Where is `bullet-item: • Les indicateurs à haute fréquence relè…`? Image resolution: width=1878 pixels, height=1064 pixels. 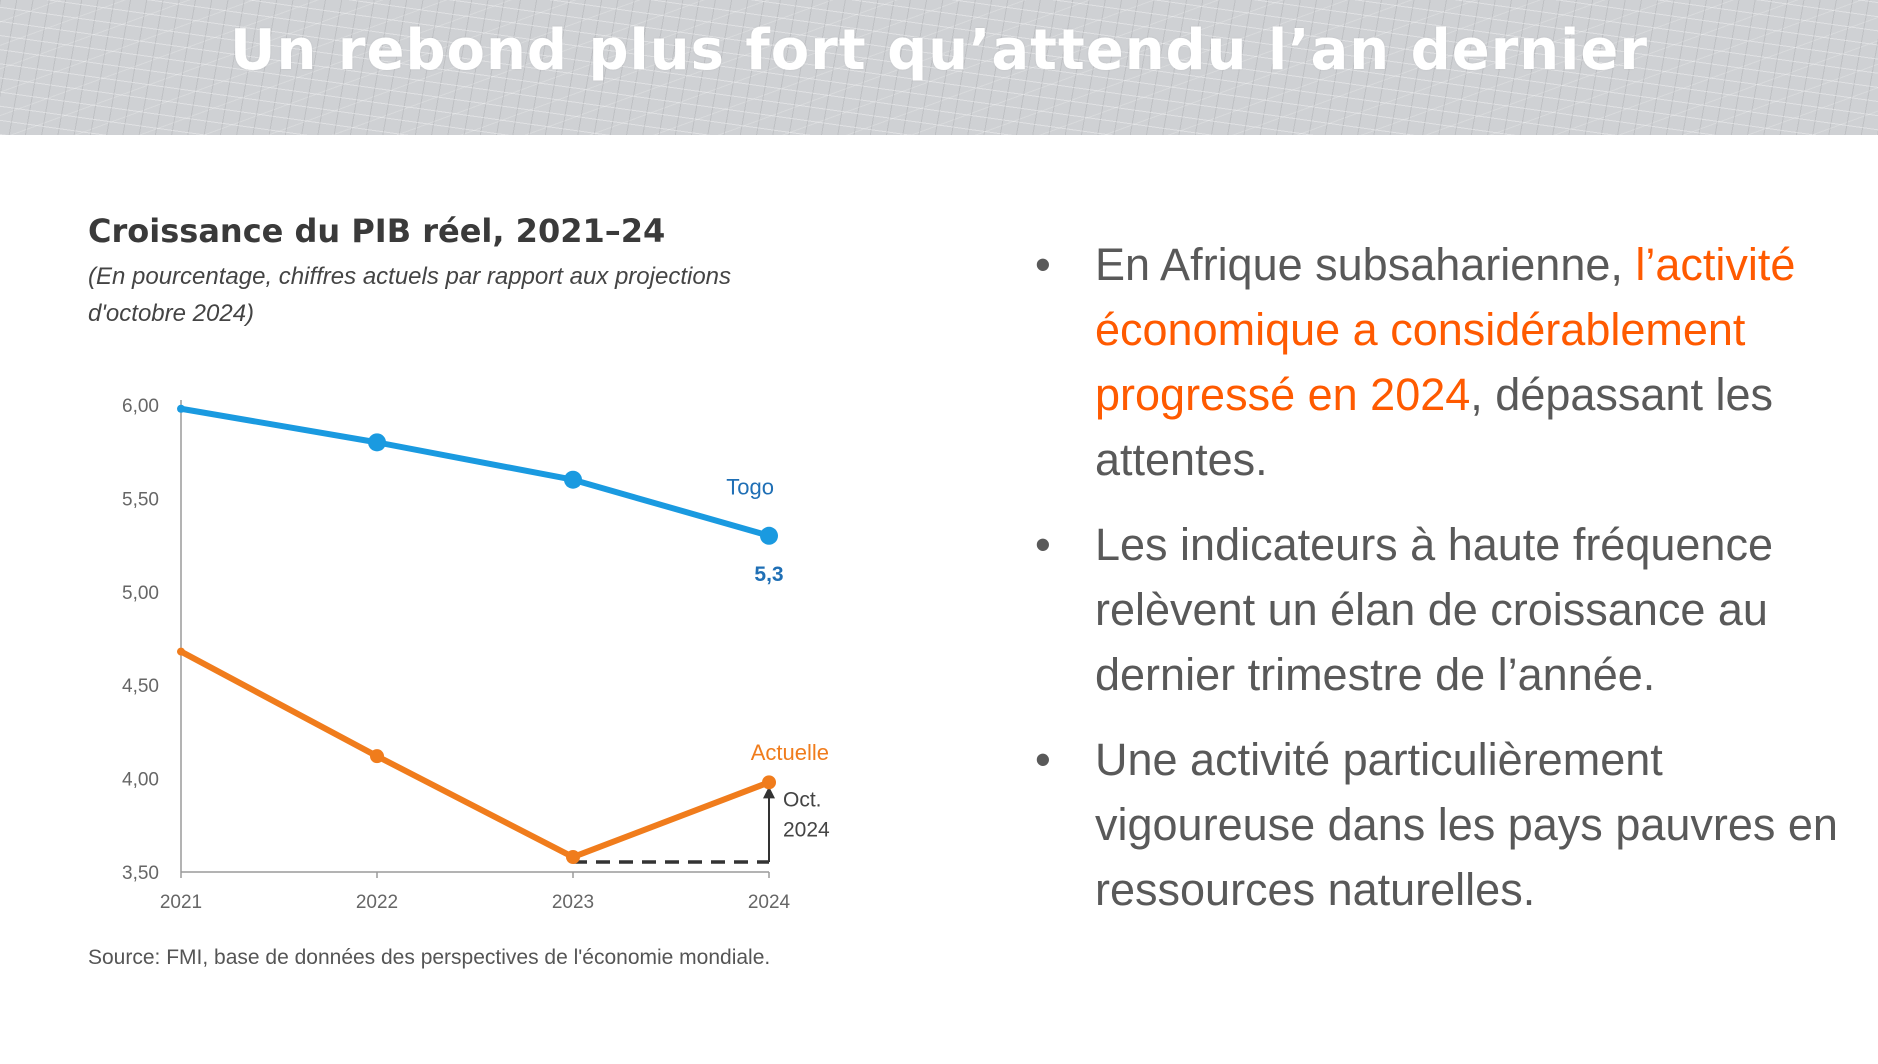
bullet-item: • Les indicateurs à haute fréquence relè… is located at coordinates (1445, 609).